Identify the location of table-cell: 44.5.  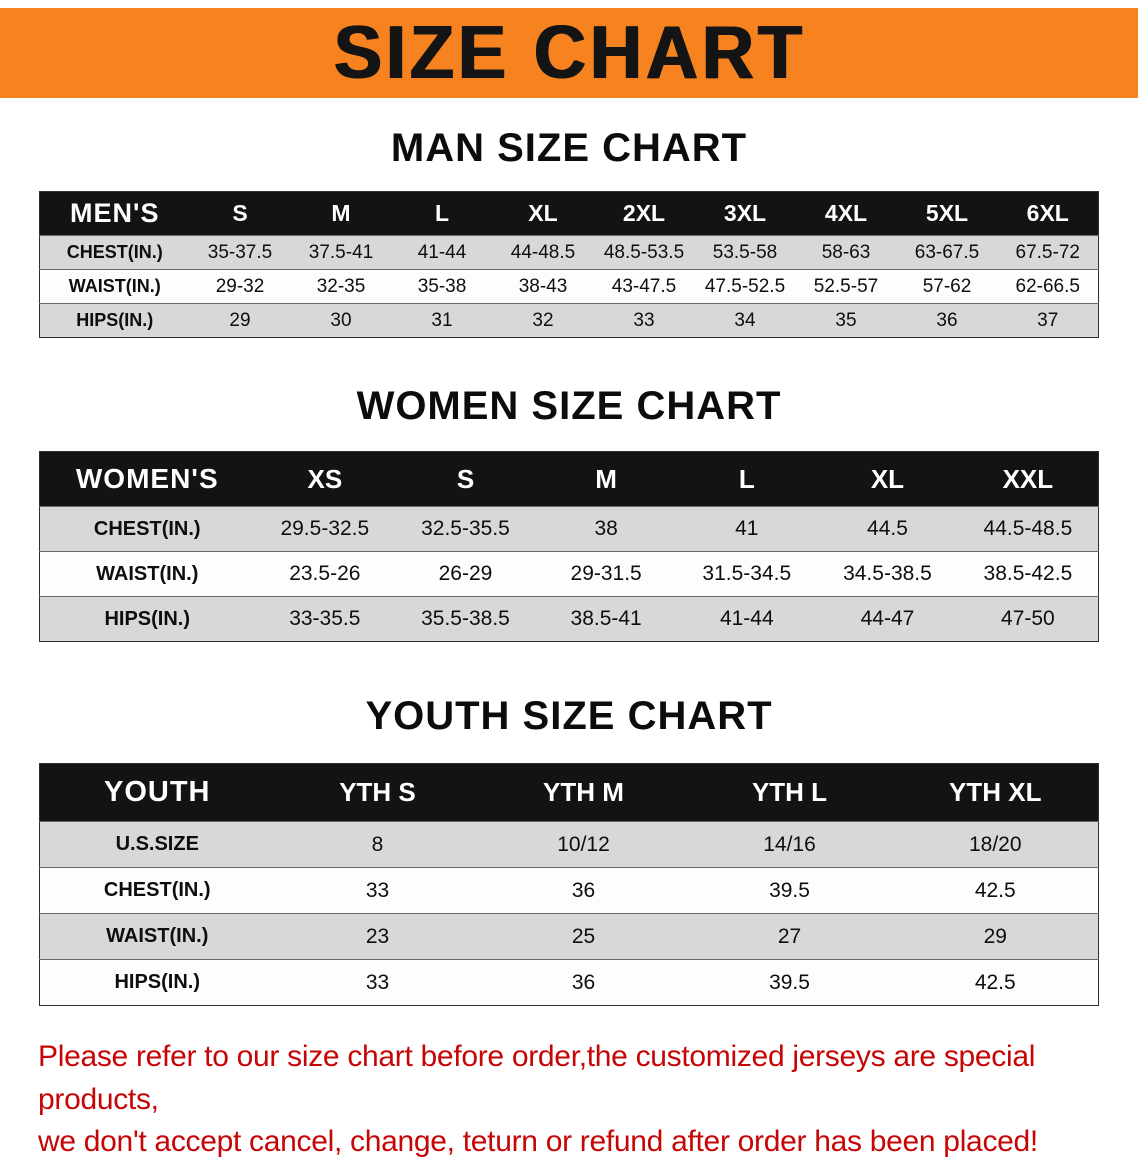
(887, 529).